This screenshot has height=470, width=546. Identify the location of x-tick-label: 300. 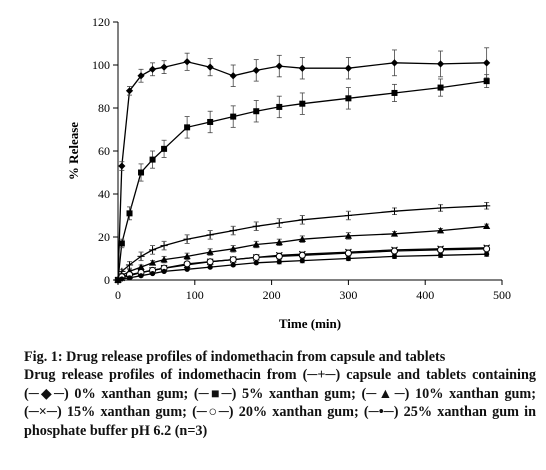
(348, 295).